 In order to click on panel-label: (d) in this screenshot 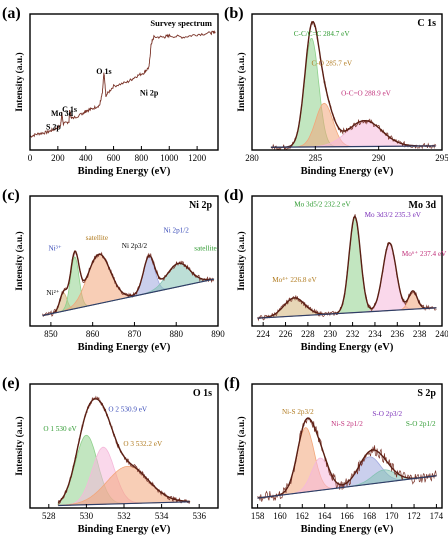, I will do `click(234, 195)`.